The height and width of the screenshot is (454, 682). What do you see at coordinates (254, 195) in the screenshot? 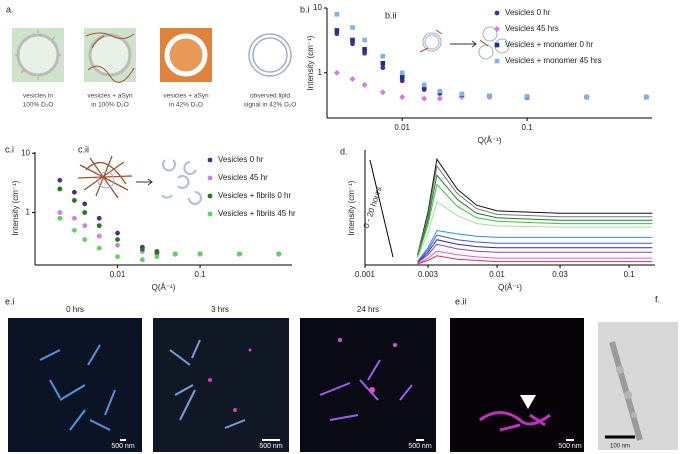
I see `legend-label: Vesicles + fibrils 0 hr` at bounding box center [254, 195].